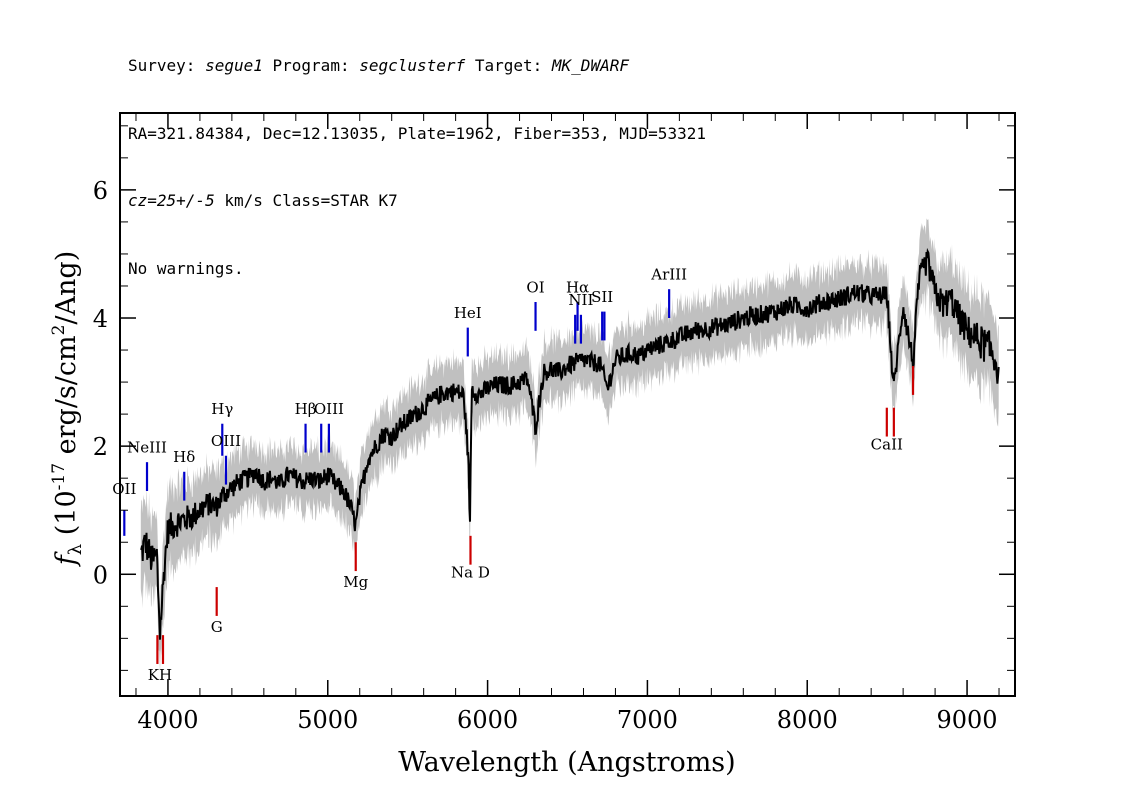 The height and width of the screenshot is (810, 1134). Describe the element at coordinates (306, 200) in the screenshot. I see `class-value: km/s Class=STAR K7` at that location.